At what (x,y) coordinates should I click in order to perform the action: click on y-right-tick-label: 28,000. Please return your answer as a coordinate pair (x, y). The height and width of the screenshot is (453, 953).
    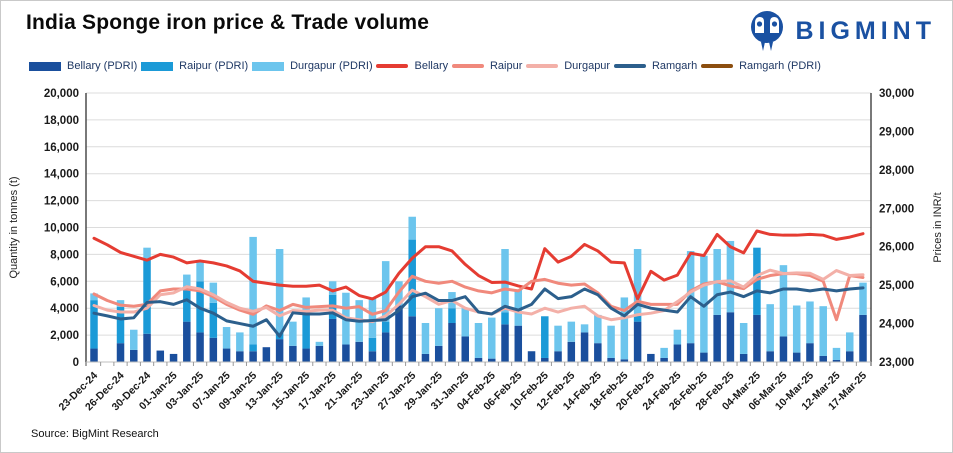
    Looking at the image, I should click on (896, 171).